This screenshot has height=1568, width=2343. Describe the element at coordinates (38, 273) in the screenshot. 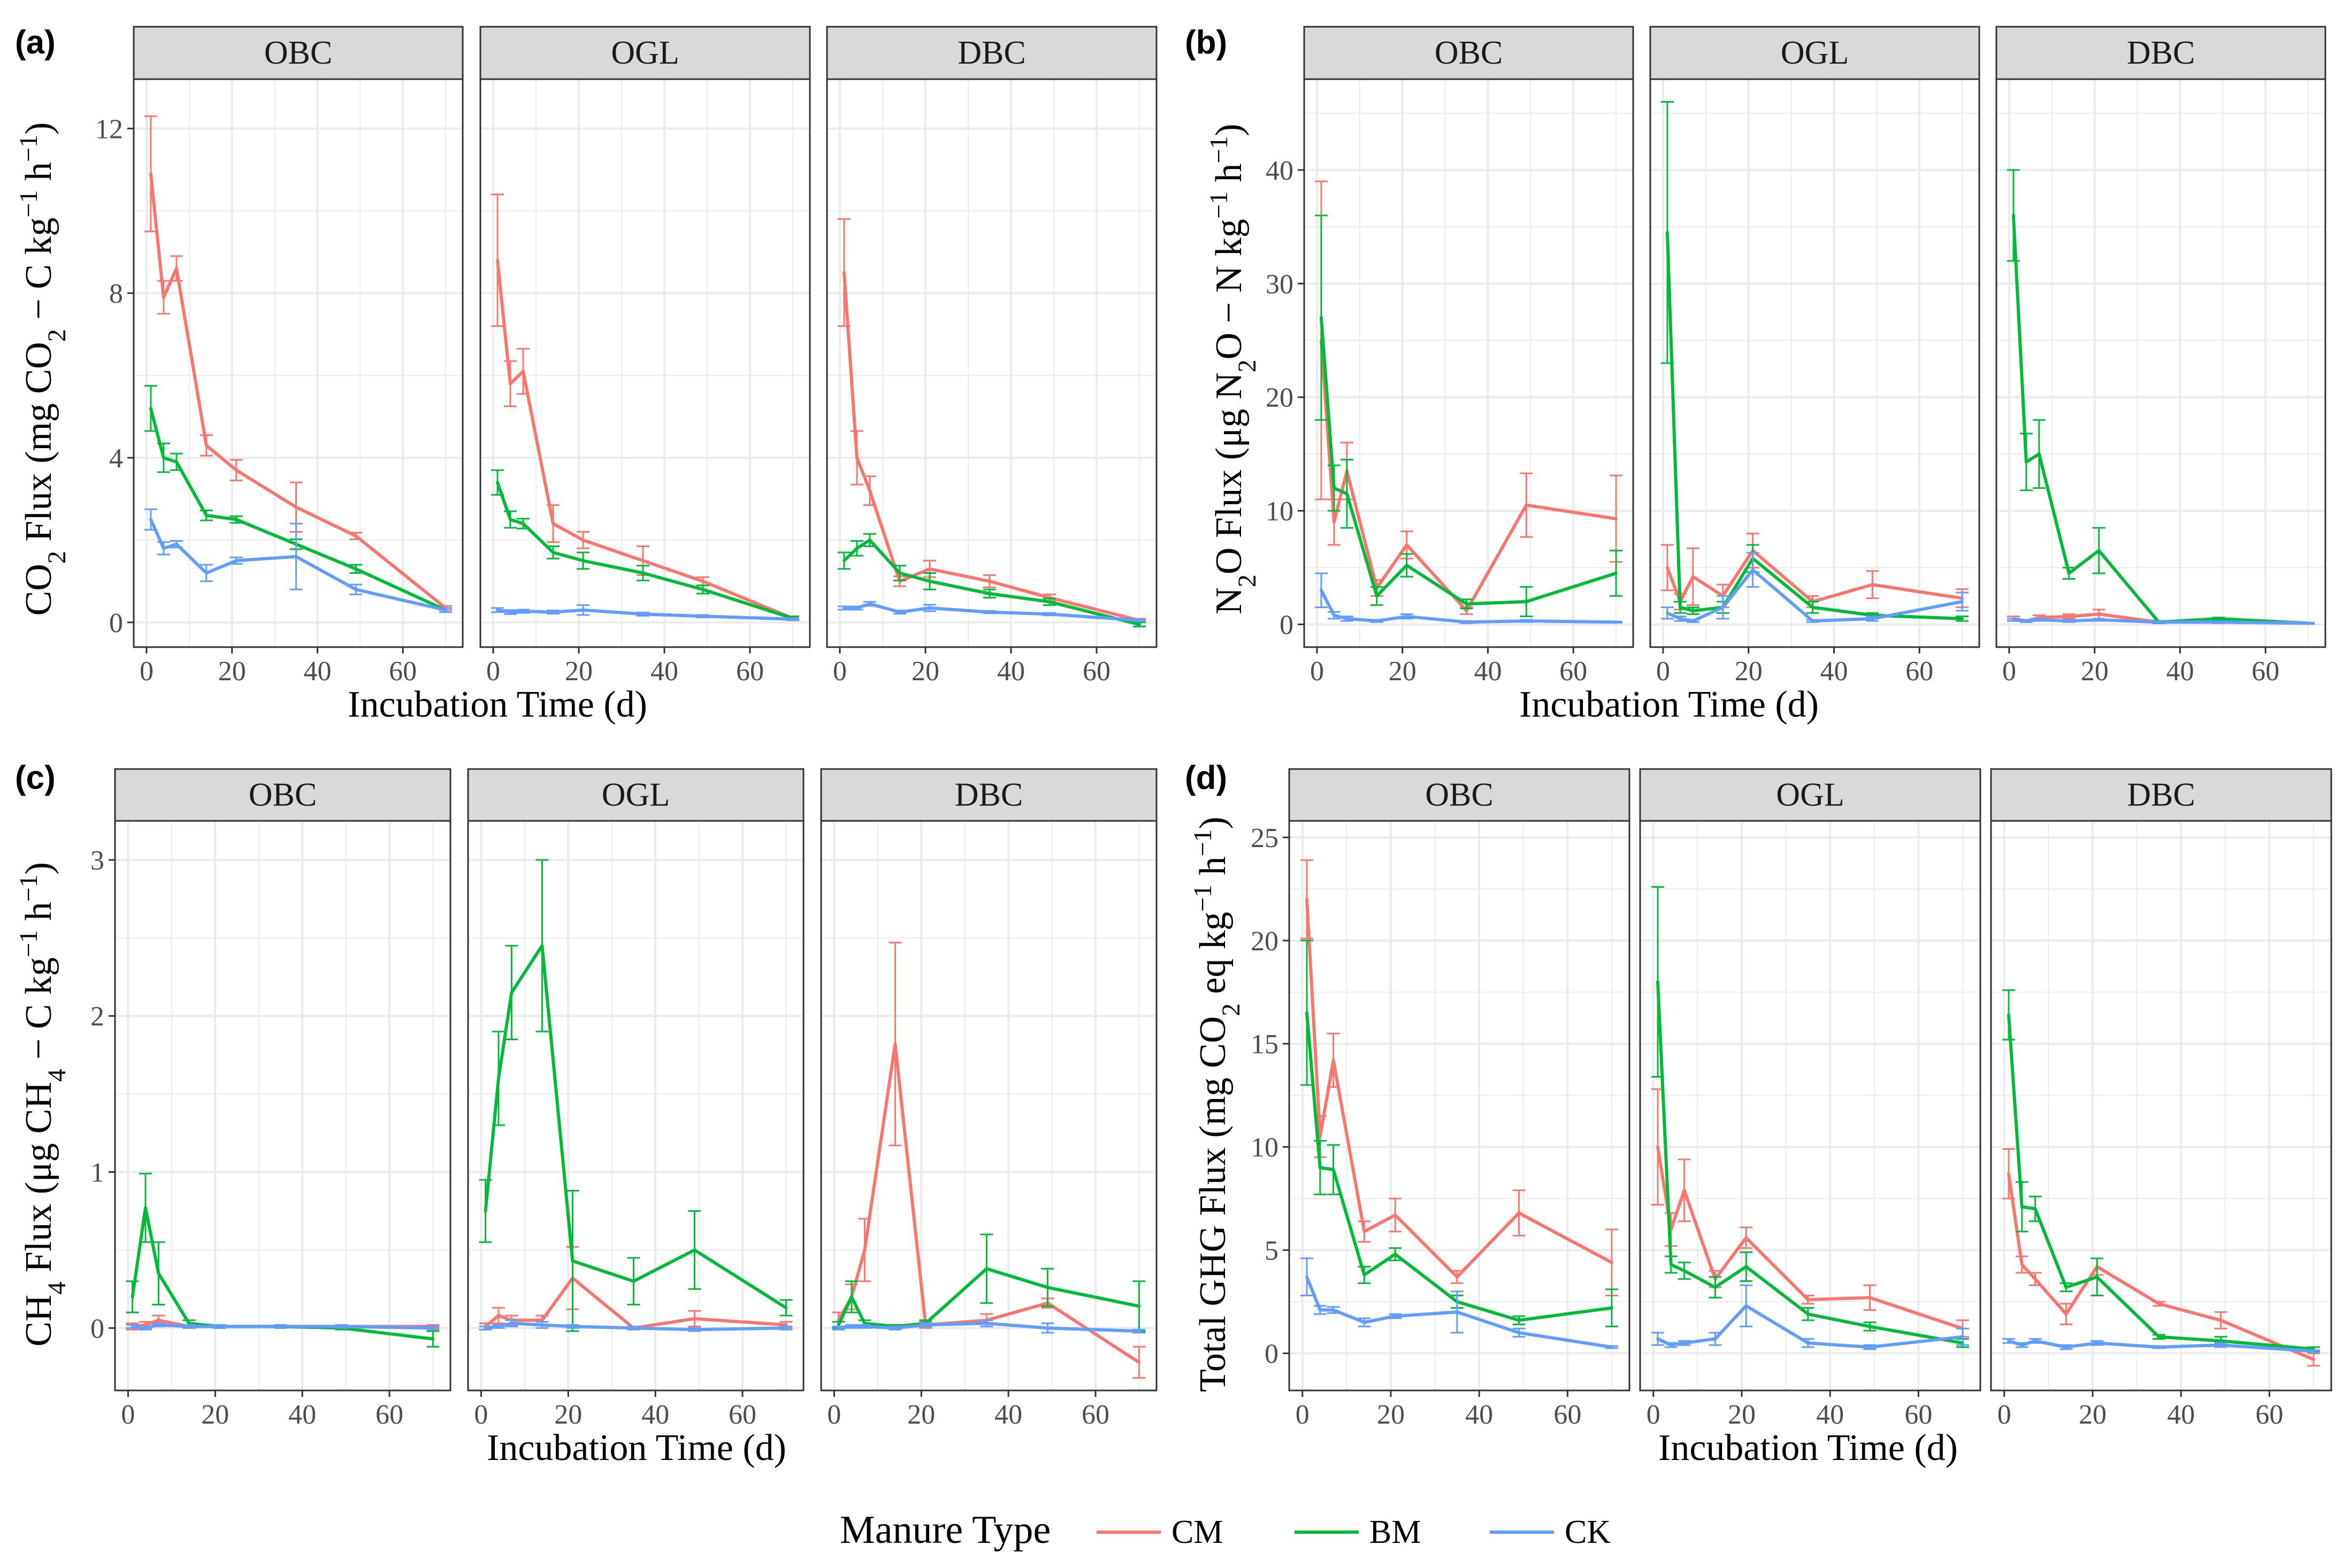

I see `y-axis-title-part: − C kg` at that location.